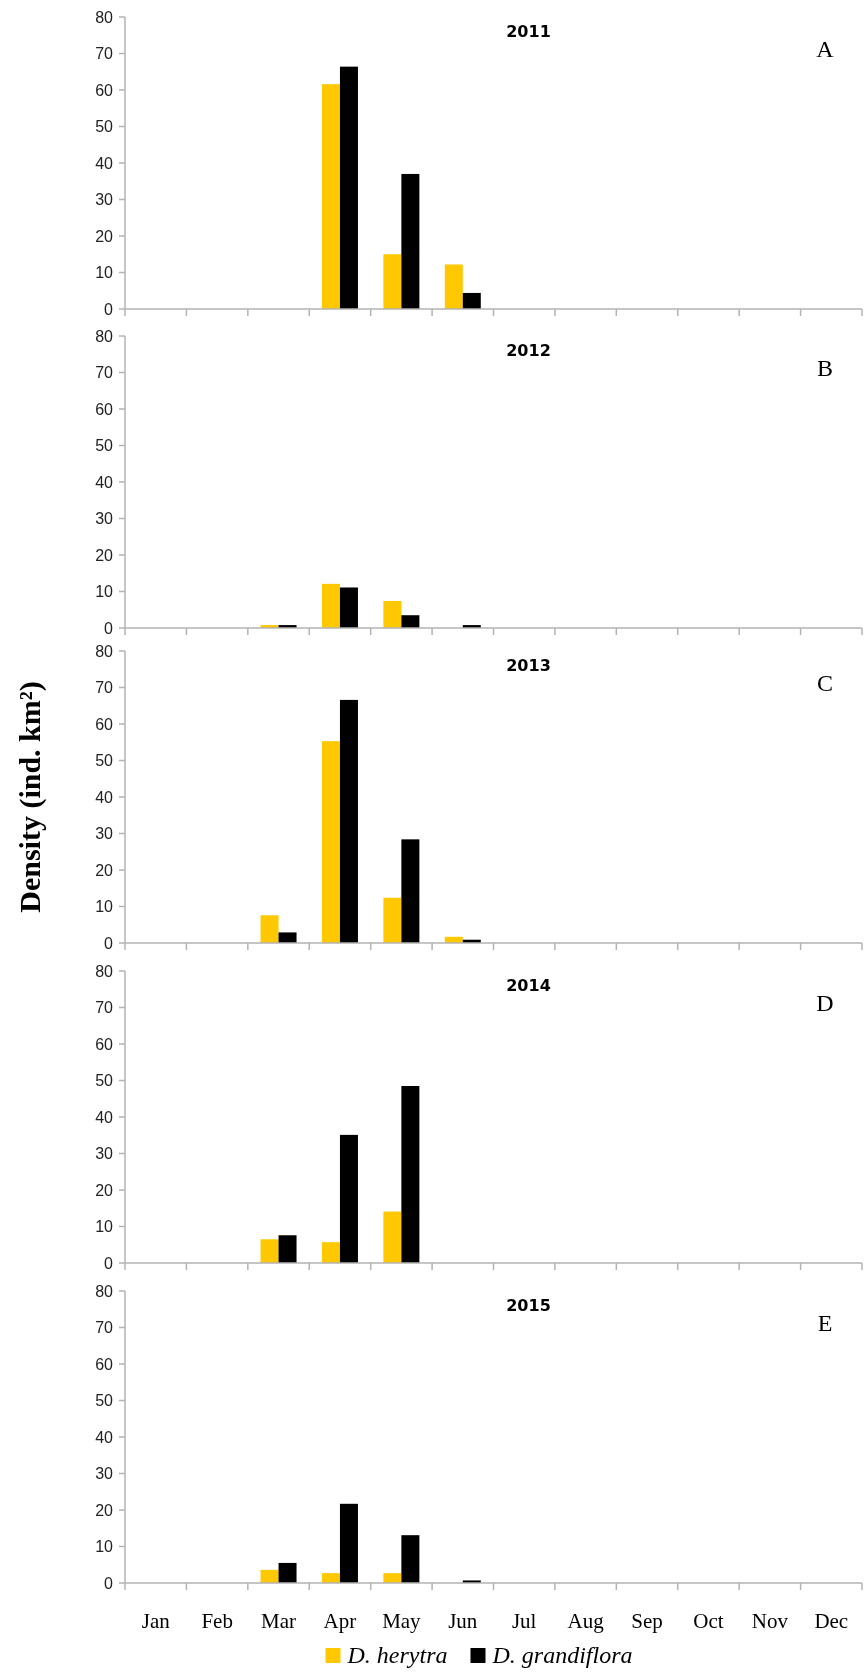 This screenshot has height=1676, width=866. What do you see at coordinates (528, 350) in the screenshot?
I see `chart-title: 2012` at bounding box center [528, 350].